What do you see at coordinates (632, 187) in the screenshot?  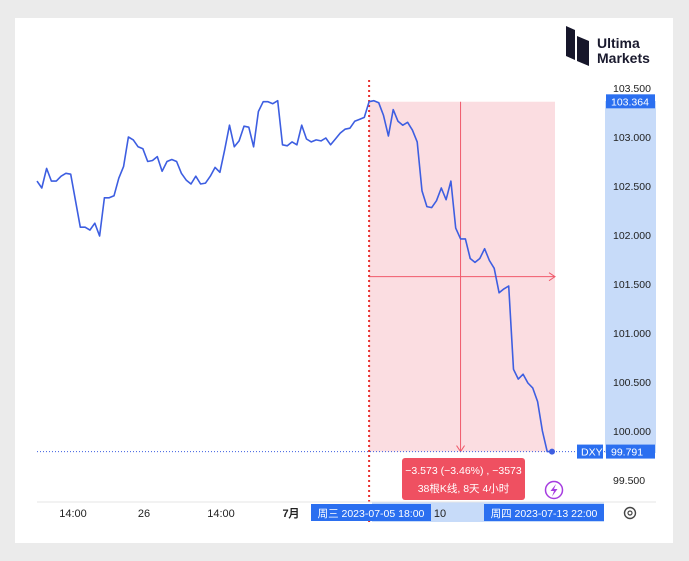 I see `y-tick-label: 102.500` at bounding box center [632, 187].